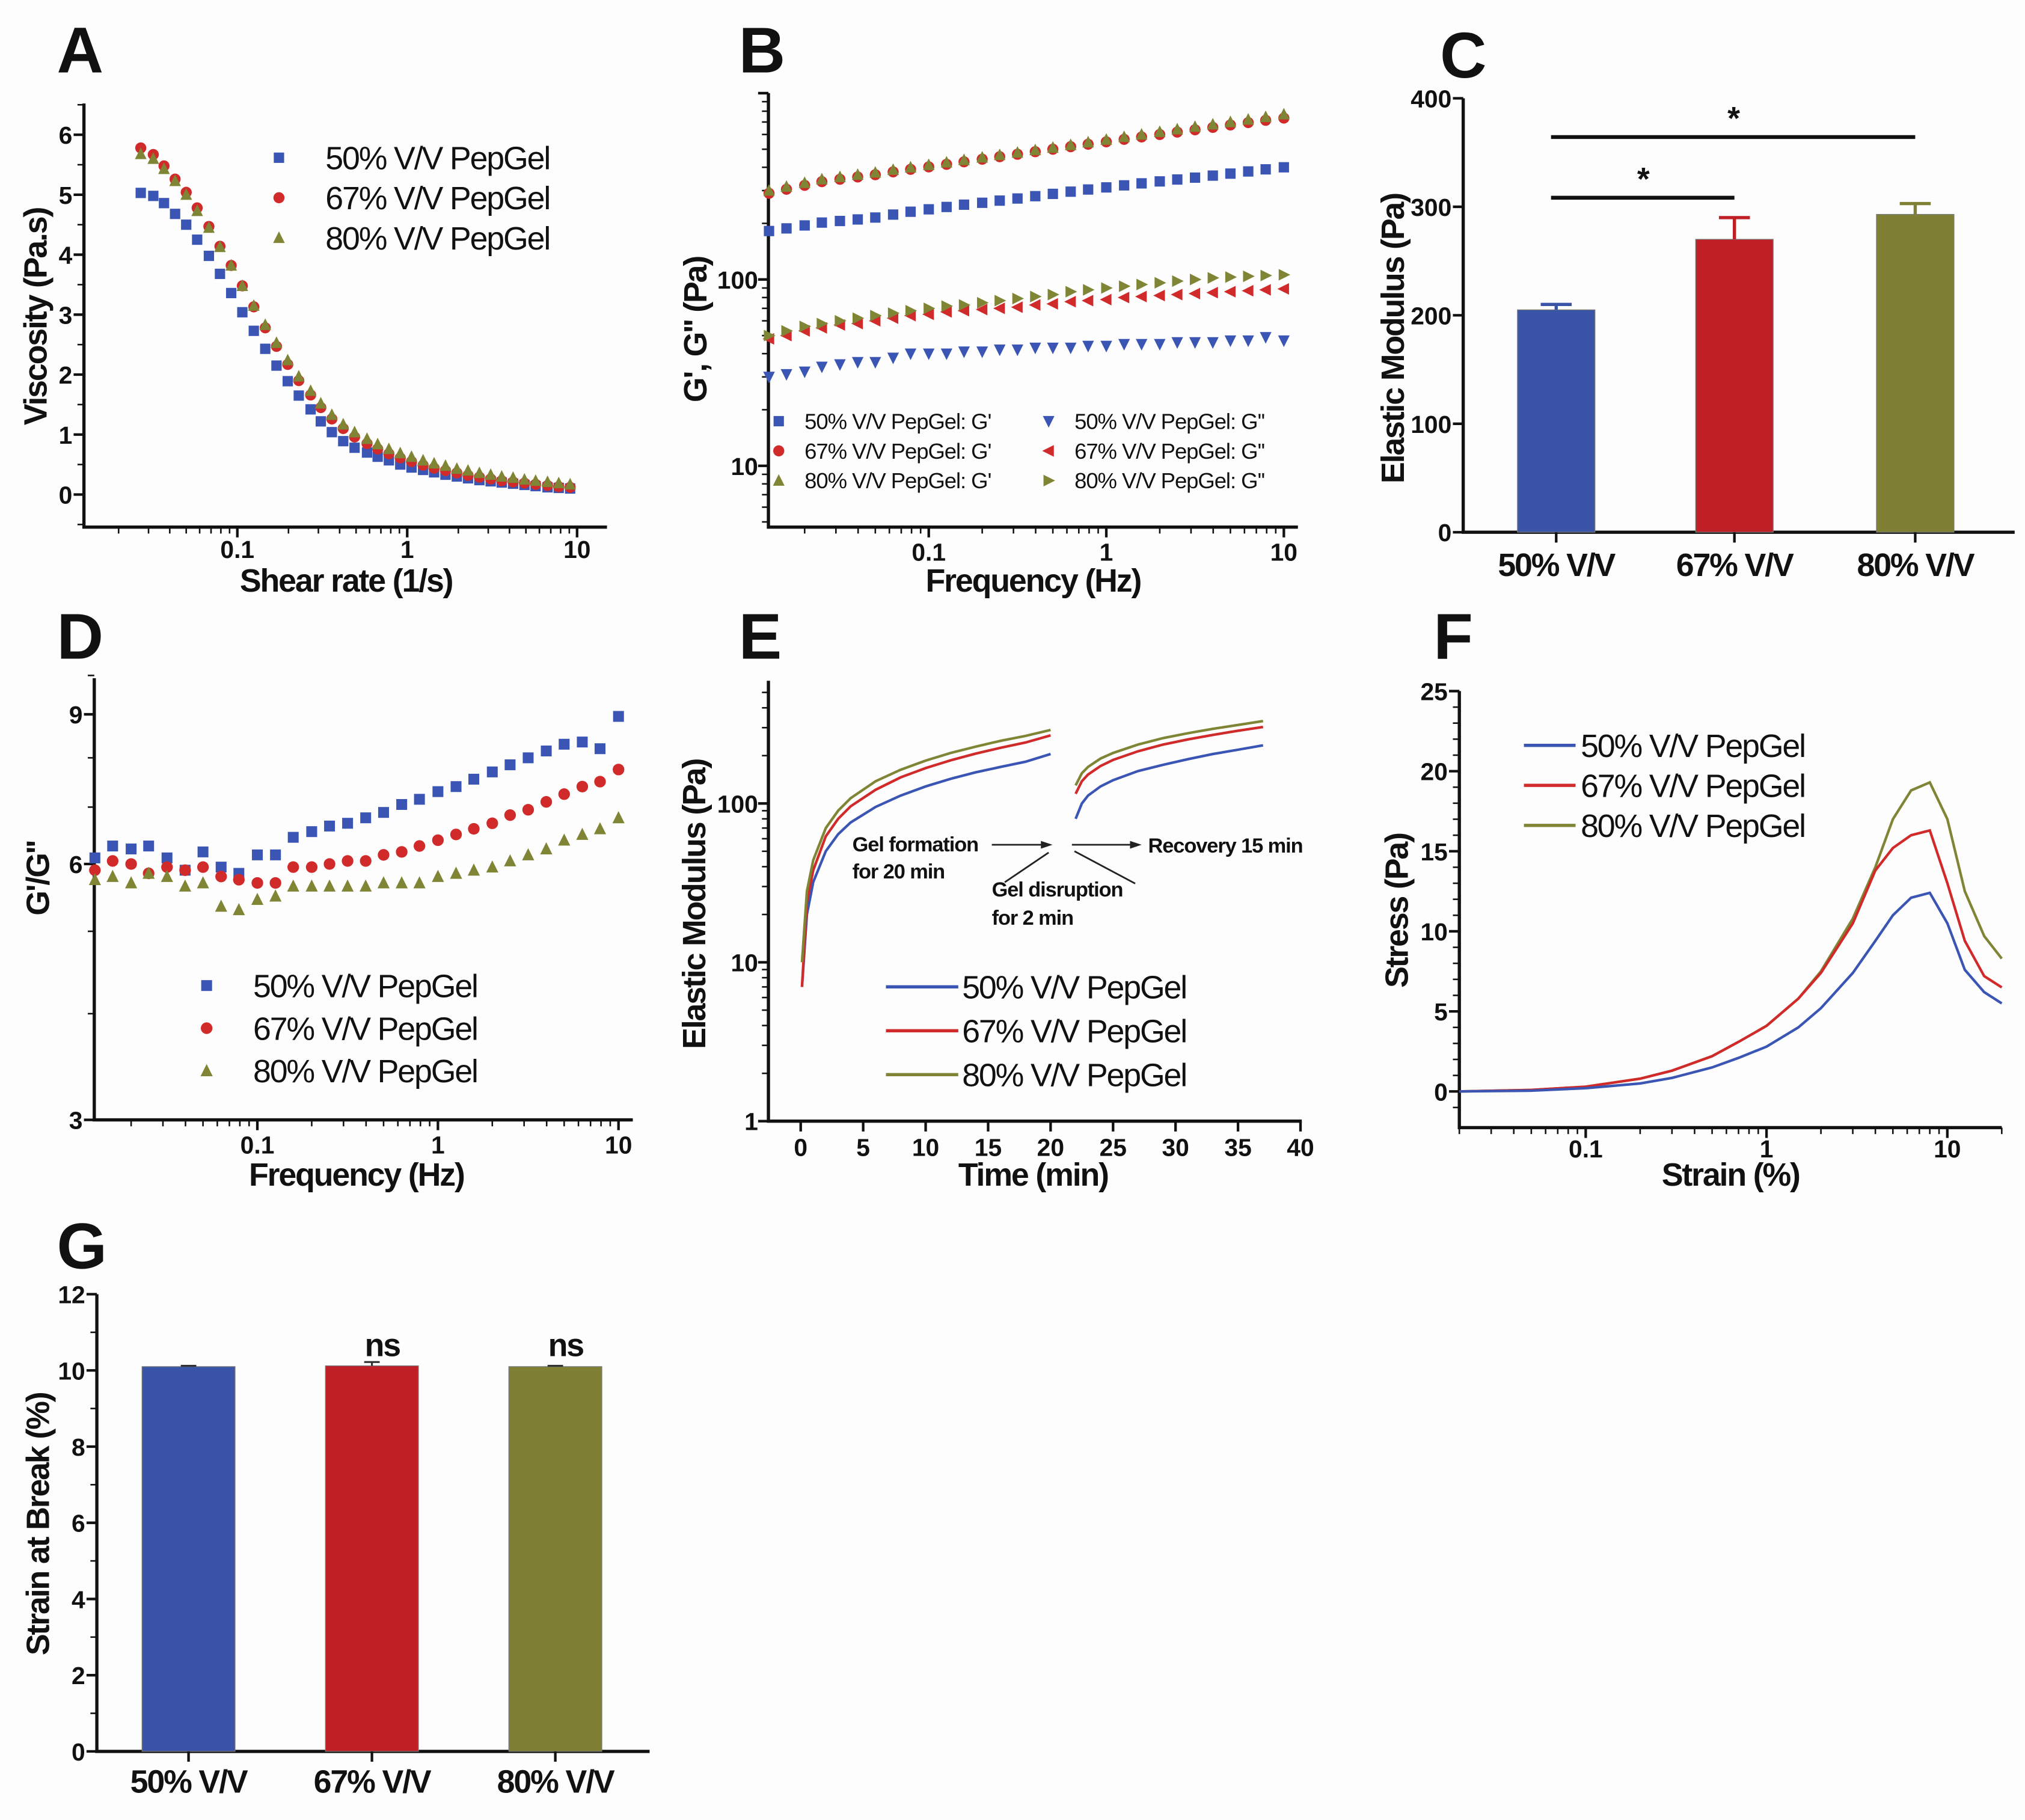 This screenshot has width=2025, height=1820. I want to click on y-axis-label: Strain at Break (%), so click(39, 1524).